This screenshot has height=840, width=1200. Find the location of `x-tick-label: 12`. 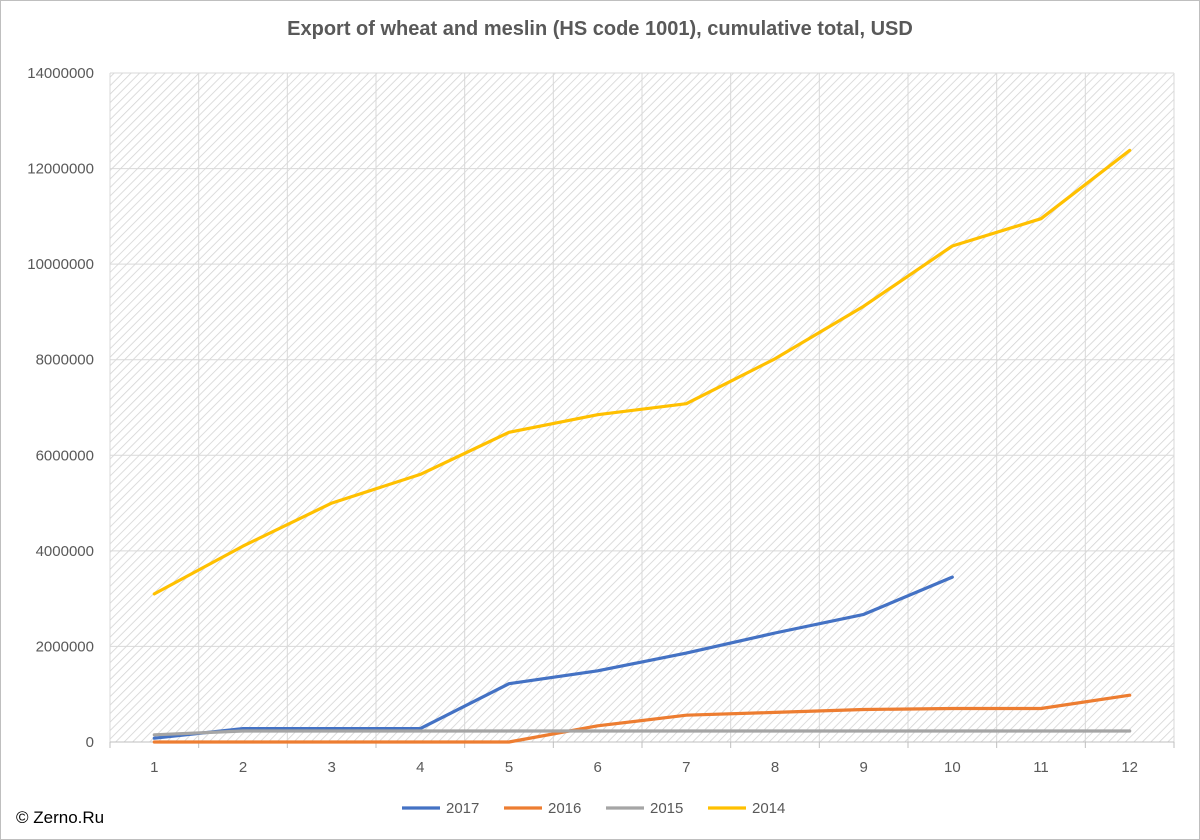

x-tick-label: 12 is located at coordinates (1129, 767).